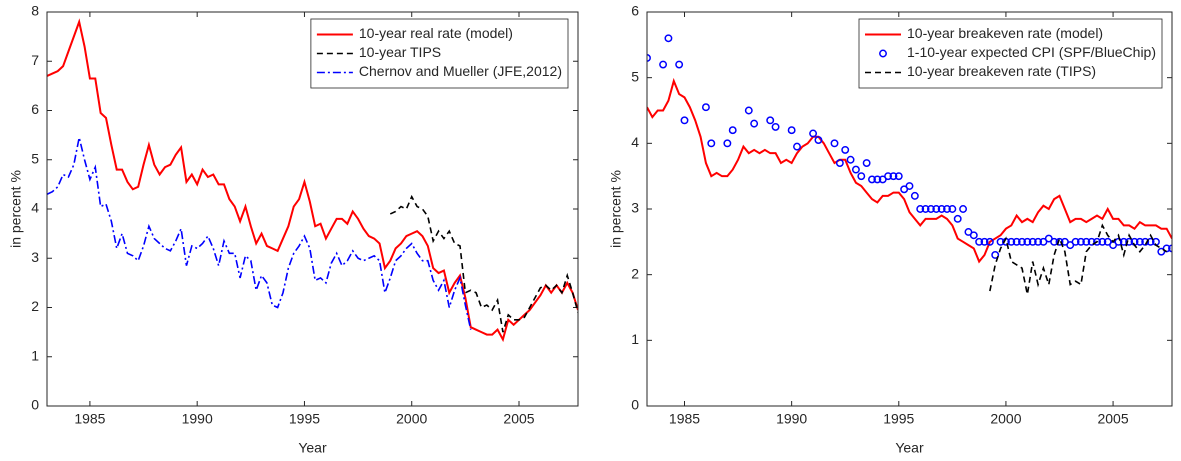  I want to click on legend-marker, so click(883, 53).